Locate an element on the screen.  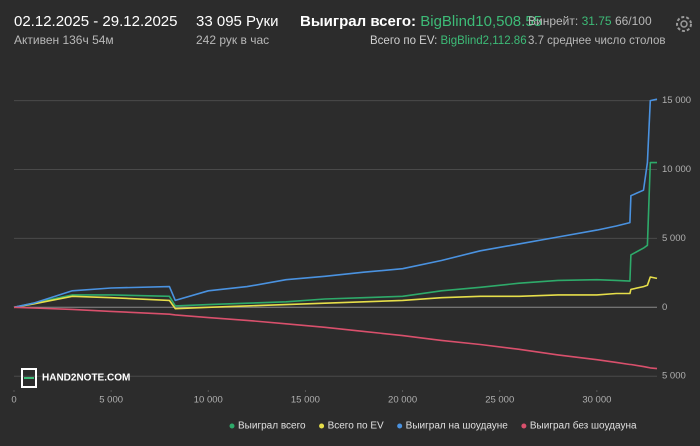
x-tick-label: 0 is located at coordinates (13, 400).